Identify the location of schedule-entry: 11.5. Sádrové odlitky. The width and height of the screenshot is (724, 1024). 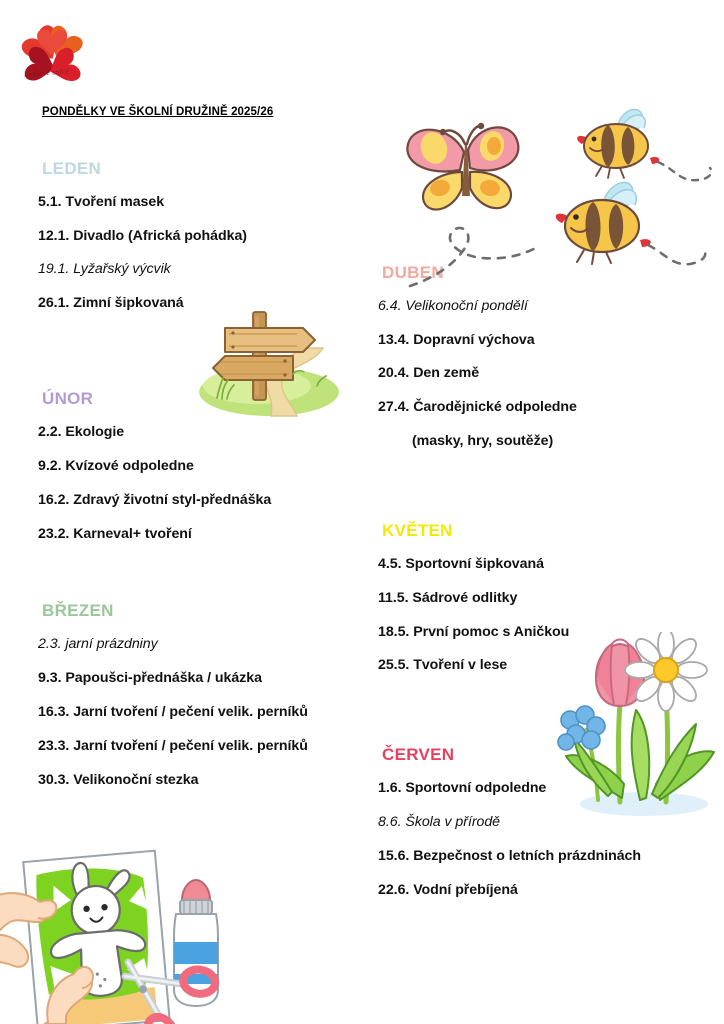
(448, 597).